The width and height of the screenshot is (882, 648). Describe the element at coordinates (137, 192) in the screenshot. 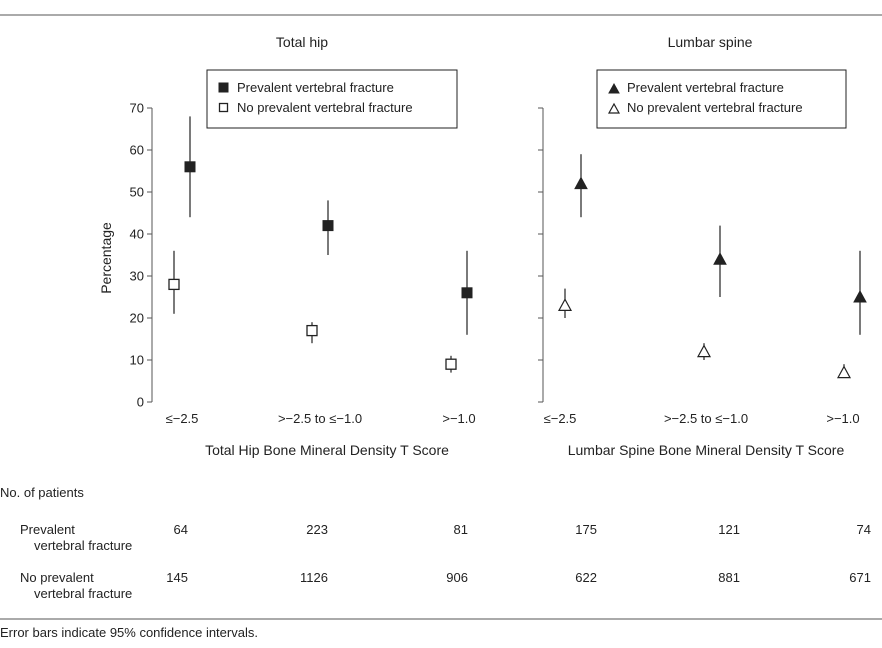

I see `y-tick-label: 50` at that location.